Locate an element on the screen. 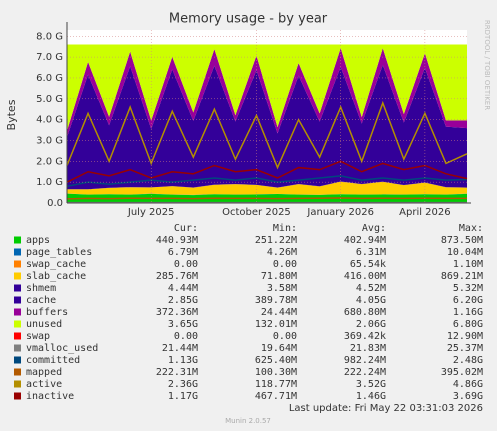 Image resolution: width=497 pixels, height=431 pixels. legend-stat: 3.69G is located at coordinates (468, 396).